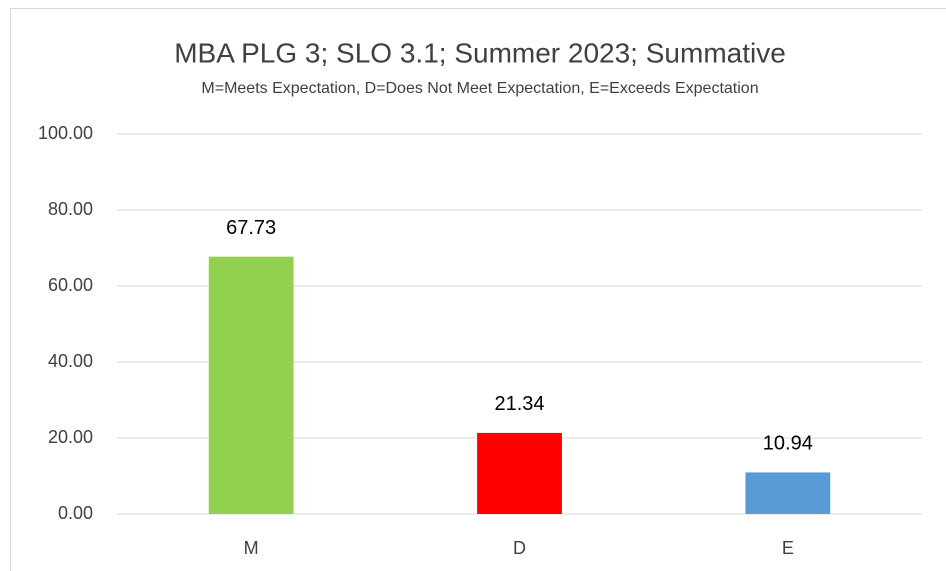 This screenshot has height=571, width=946. What do you see at coordinates (70, 437) in the screenshot?
I see `y-tick-label: 20.00` at bounding box center [70, 437].